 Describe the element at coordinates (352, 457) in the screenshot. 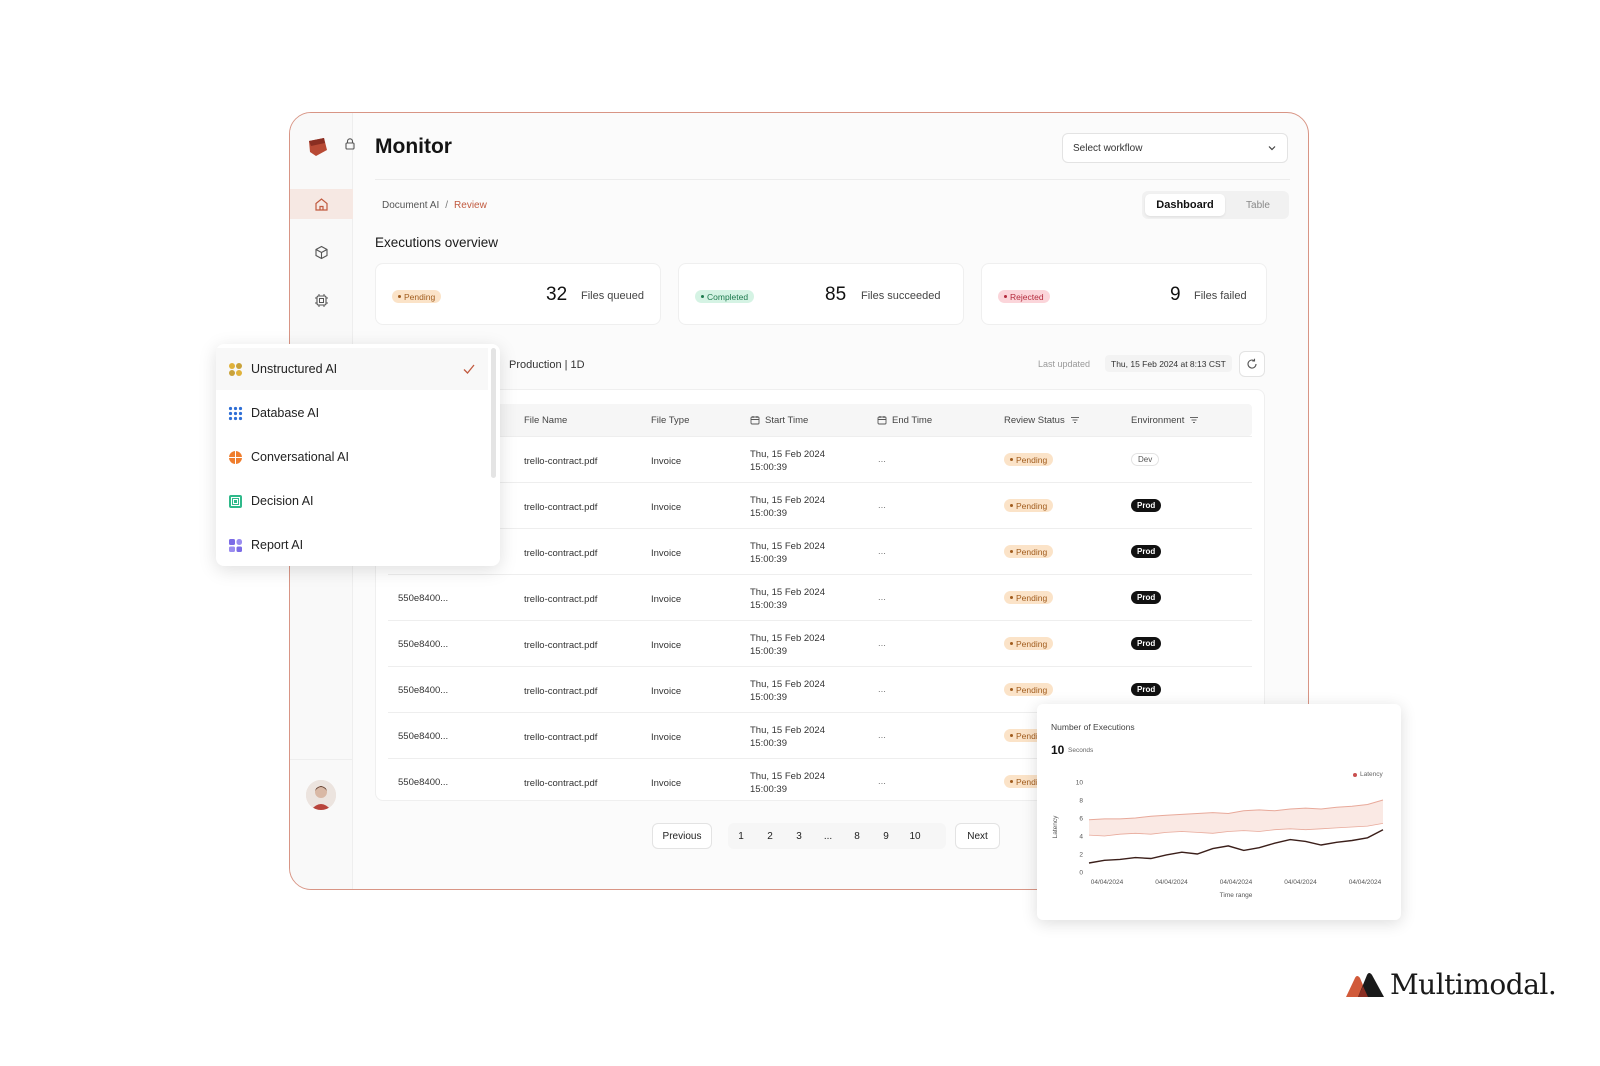

I see `dropdown-item-conversational-ai: Conversational AI` at that location.